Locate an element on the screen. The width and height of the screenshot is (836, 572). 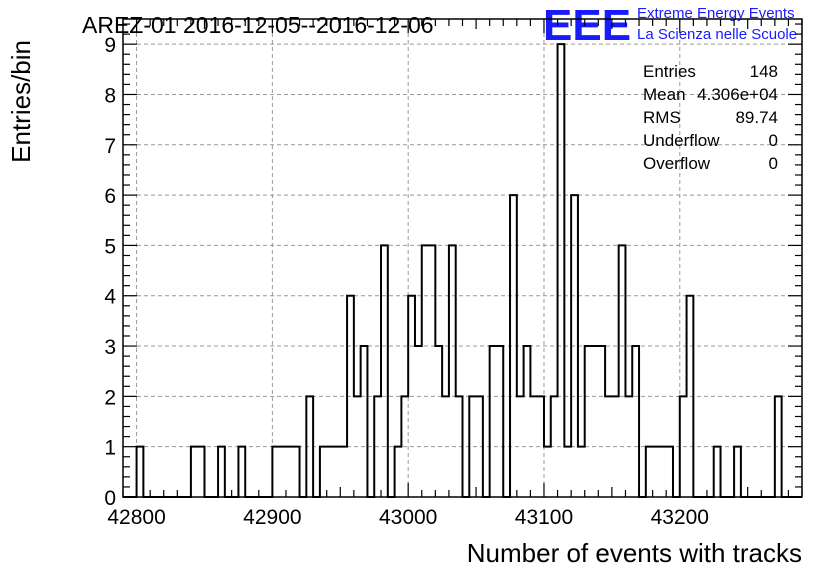
x-tick-label: 42900 is located at coordinates (272, 517).